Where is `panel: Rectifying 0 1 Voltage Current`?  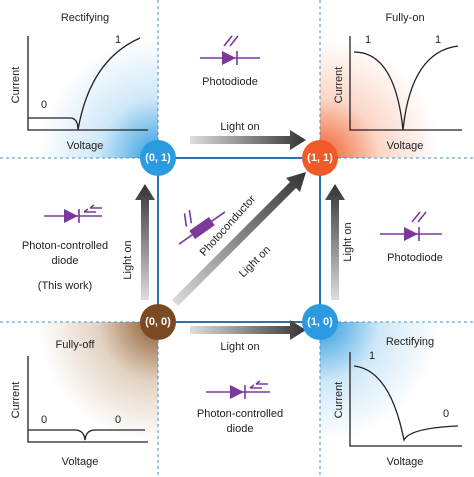
panel: Rectifying 0 1 Voltage Current is located at coordinates (79, 82).